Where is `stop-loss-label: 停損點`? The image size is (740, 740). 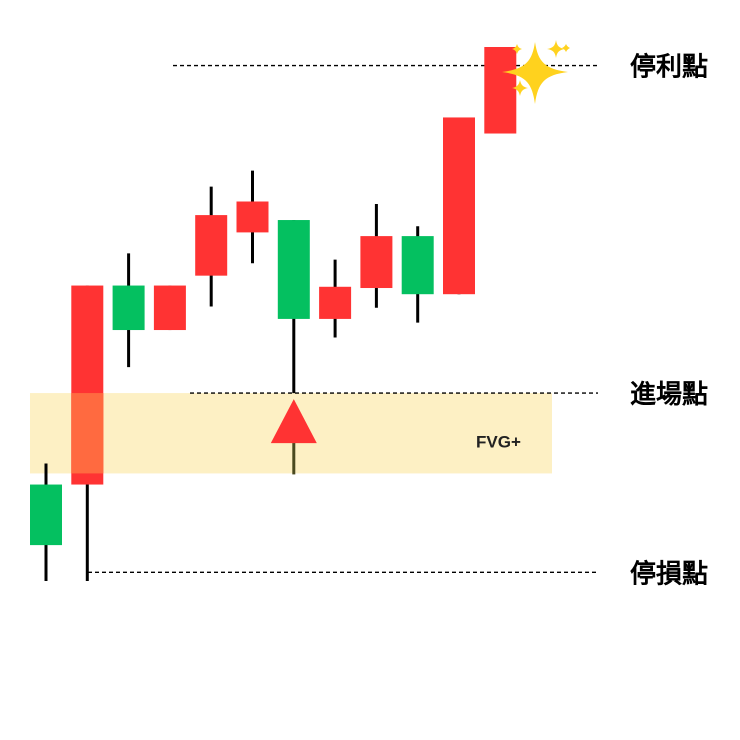 stop-loss-label: 停損點 is located at coordinates (669, 573).